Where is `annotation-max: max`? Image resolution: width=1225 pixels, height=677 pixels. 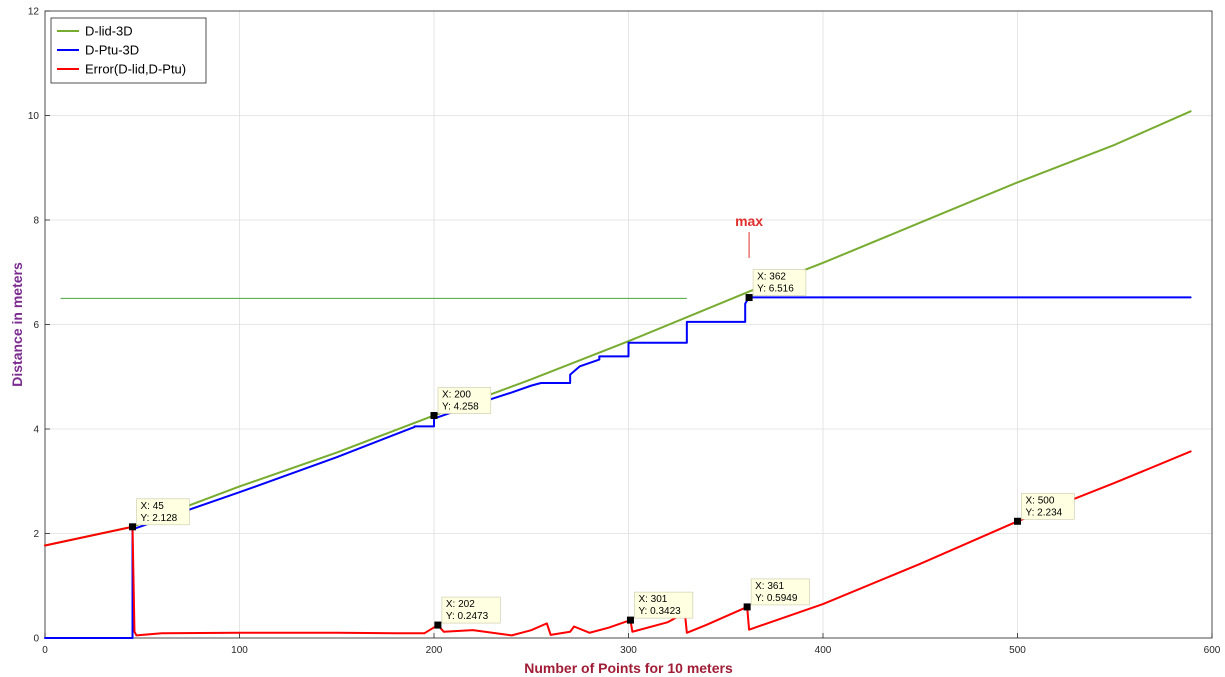
annotation-max: max is located at coordinates (749, 221).